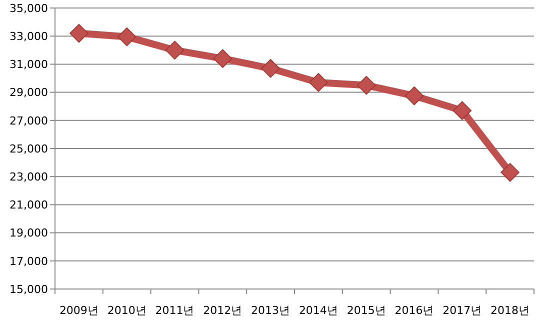  Describe the element at coordinates (318, 310) in the screenshot. I see `x-tick-label: 2014년` at that location.